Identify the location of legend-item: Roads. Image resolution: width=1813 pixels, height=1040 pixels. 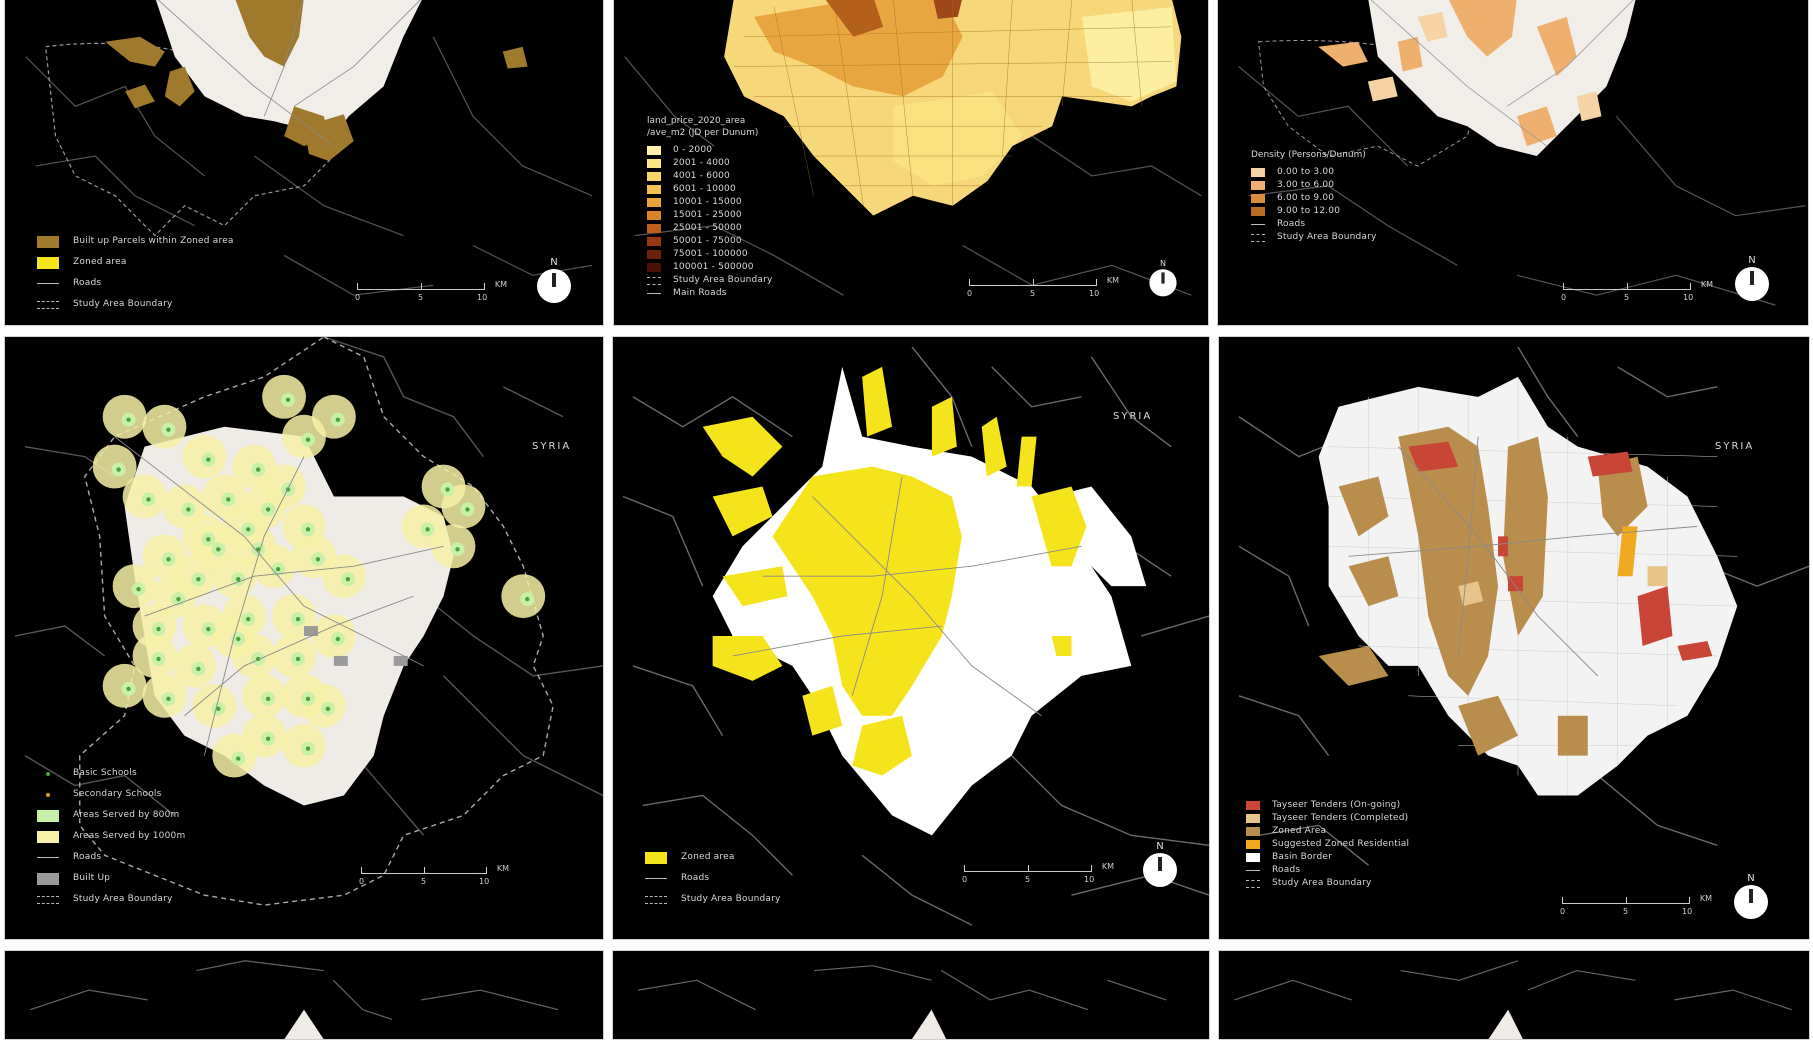
(713, 878).